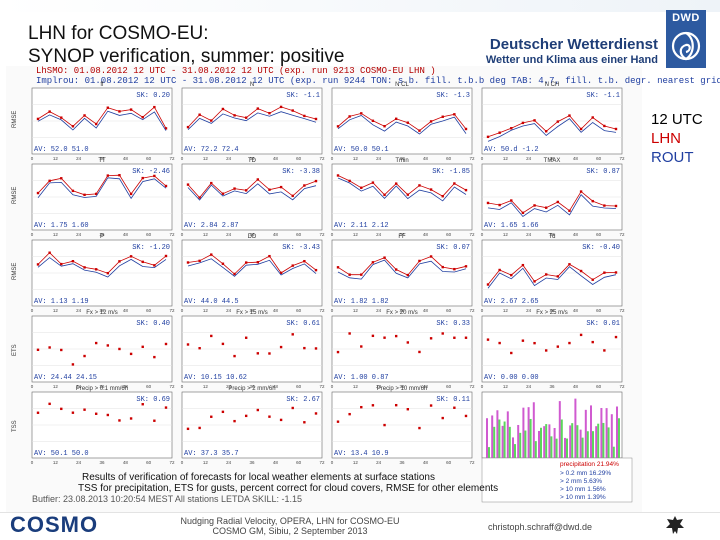 This screenshot has height=540, width=720. Describe the element at coordinates (301, 172) in the screenshot. I see `panel-skill-stat: SK: -3.38` at that location.